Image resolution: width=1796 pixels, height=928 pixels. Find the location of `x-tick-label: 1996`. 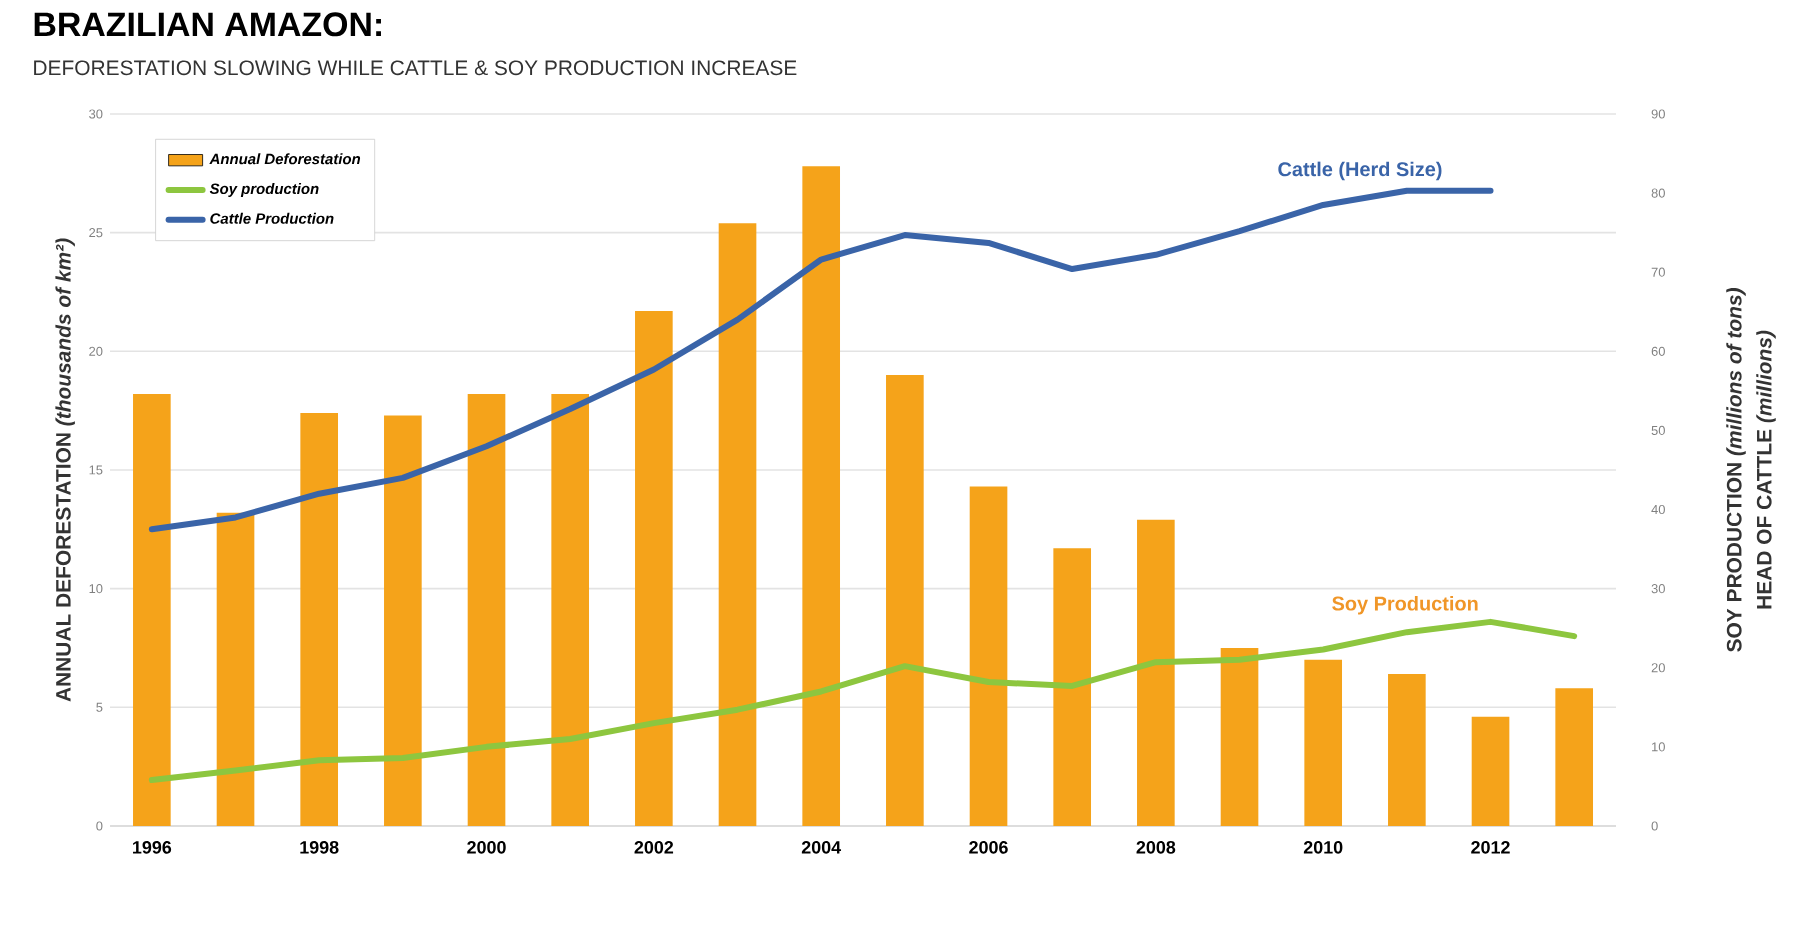

x-tick-label: 1996 is located at coordinates (152, 847).